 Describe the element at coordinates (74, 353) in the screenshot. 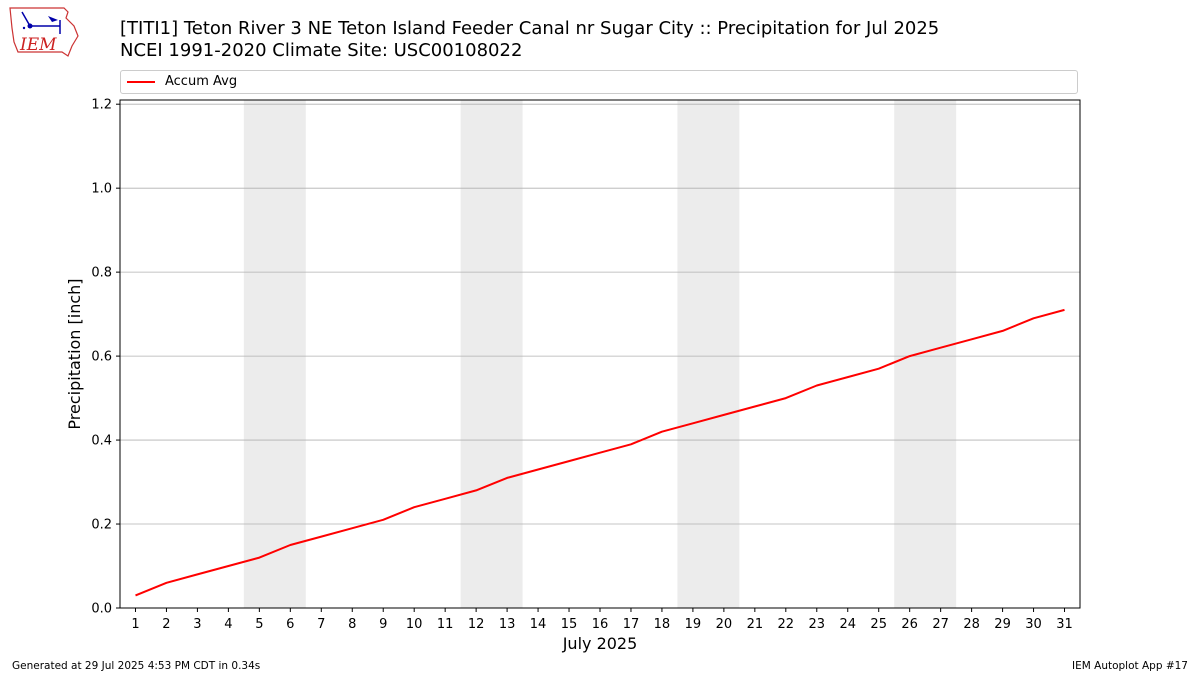

I see `y-axis-label: Precipitation [inch]` at that location.